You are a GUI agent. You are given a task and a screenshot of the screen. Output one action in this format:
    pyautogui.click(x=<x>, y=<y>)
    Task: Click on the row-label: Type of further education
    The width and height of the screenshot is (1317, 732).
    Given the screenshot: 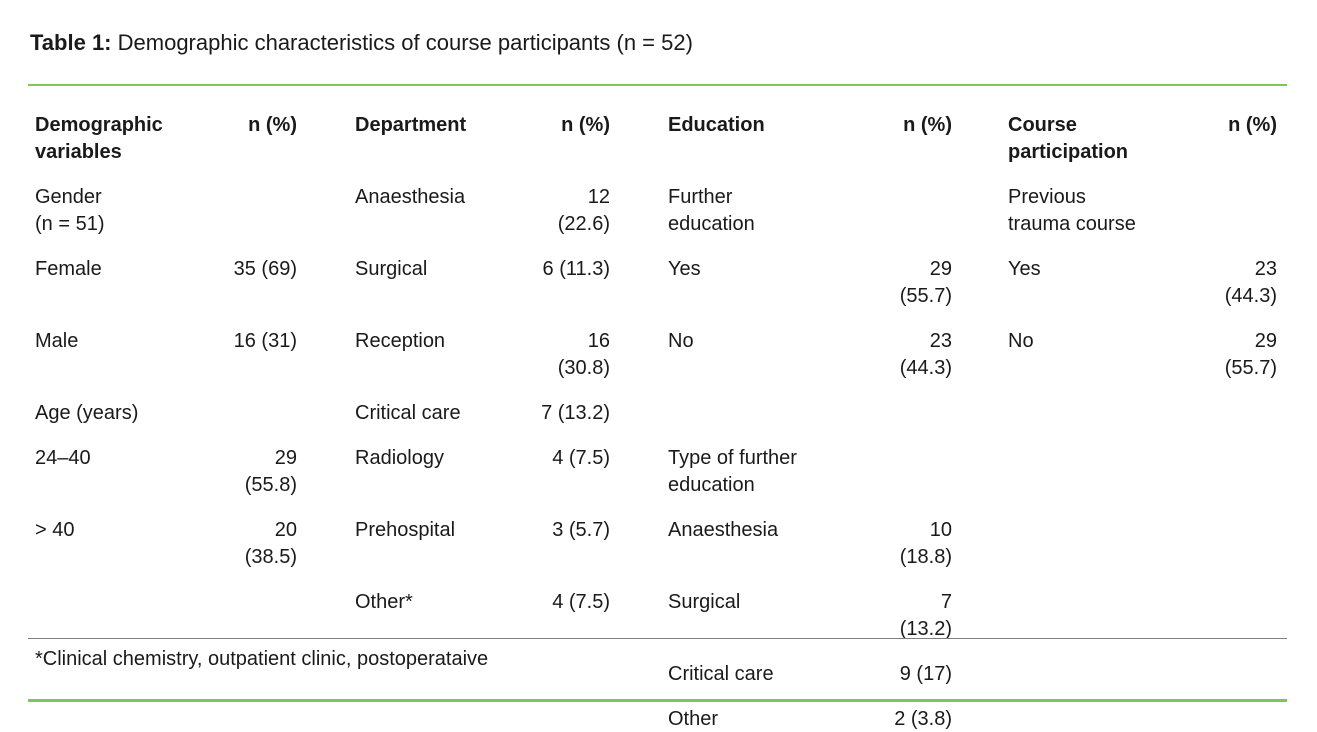 What is the action you would take?
    pyautogui.click(x=732, y=471)
    